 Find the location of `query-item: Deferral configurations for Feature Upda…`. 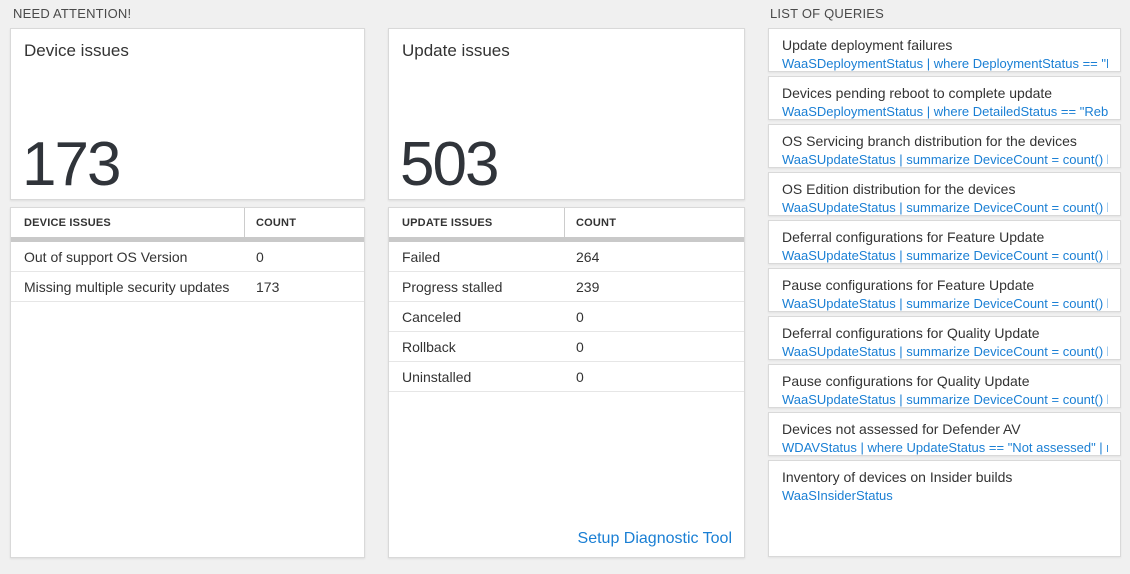

query-item: Deferral configurations for Feature Upda… is located at coordinates (944, 242).